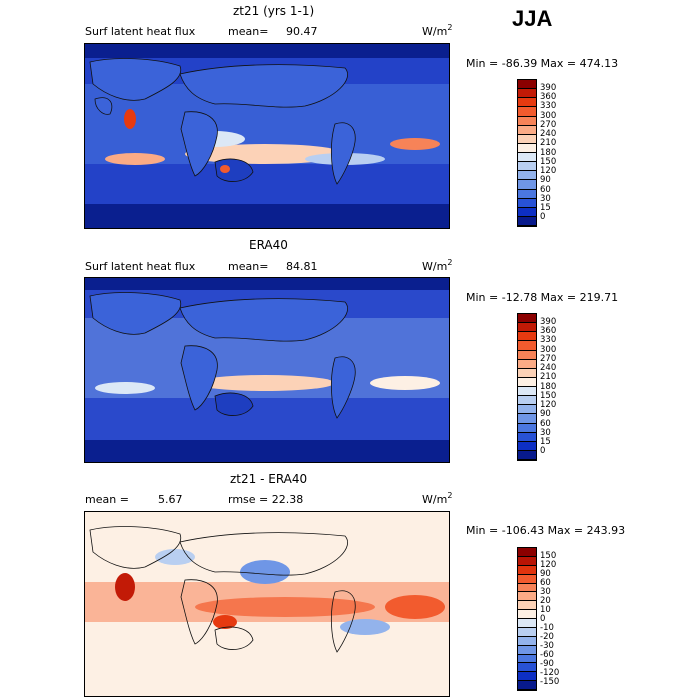  I want to click on panel2-map, so click(267, 370).